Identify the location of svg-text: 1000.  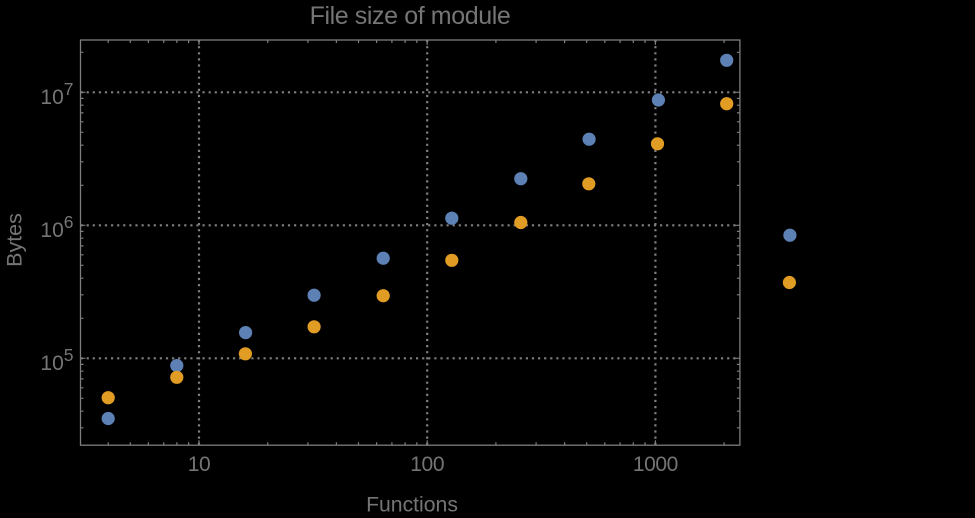
(655, 464).